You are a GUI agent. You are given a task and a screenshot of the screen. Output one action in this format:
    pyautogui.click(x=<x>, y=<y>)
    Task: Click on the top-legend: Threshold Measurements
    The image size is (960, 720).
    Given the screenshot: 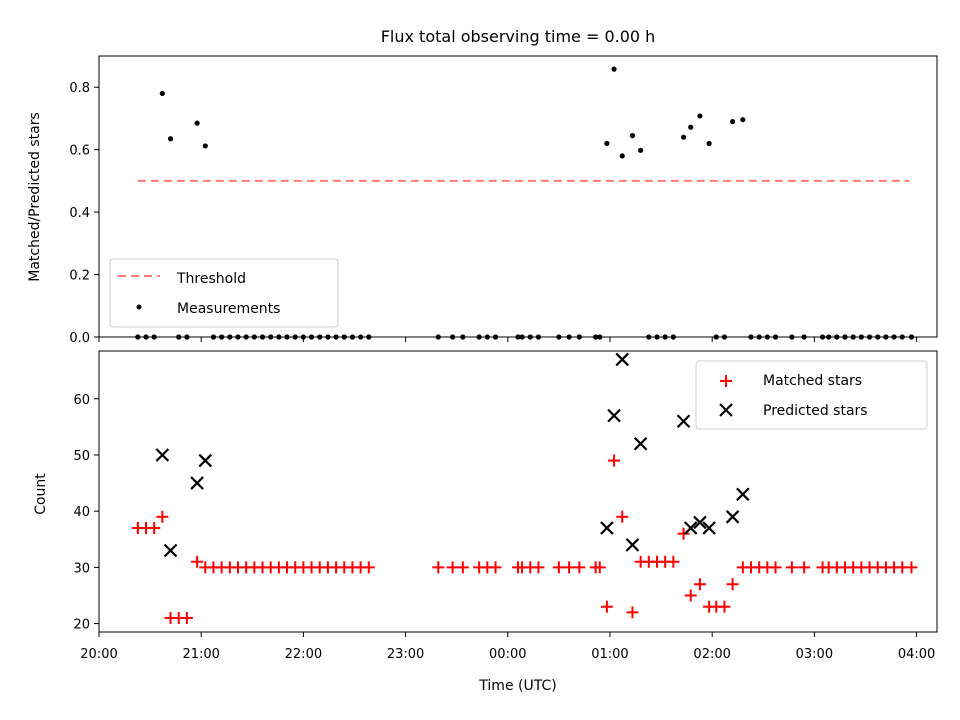 What is the action you would take?
    pyautogui.click(x=224, y=293)
    